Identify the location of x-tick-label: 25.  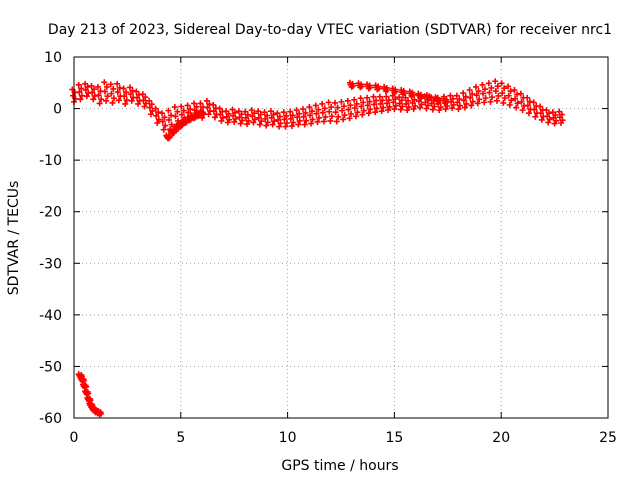
(608, 438).